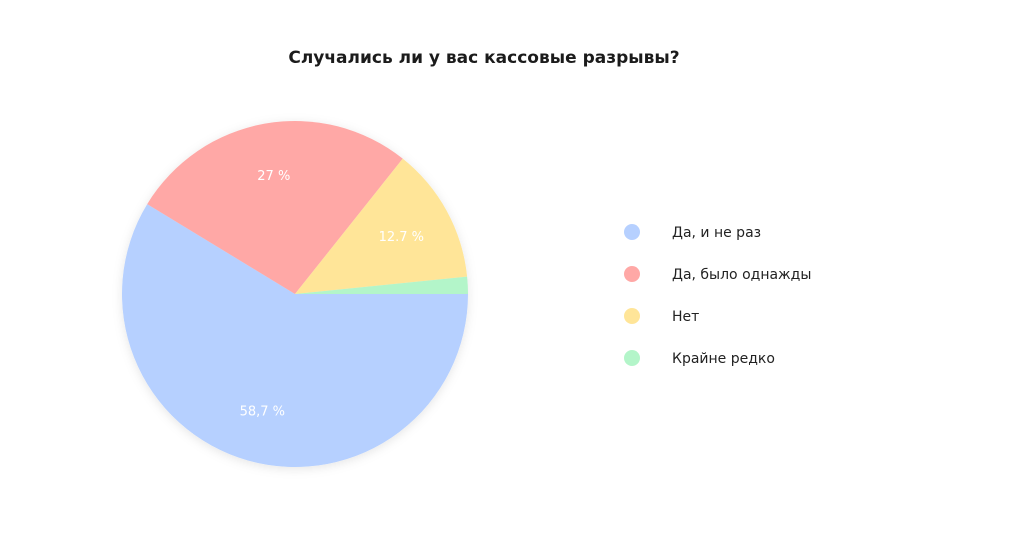  What do you see at coordinates (723, 359) in the screenshot?
I see `legend-label-3: Крайне редко` at bounding box center [723, 359].